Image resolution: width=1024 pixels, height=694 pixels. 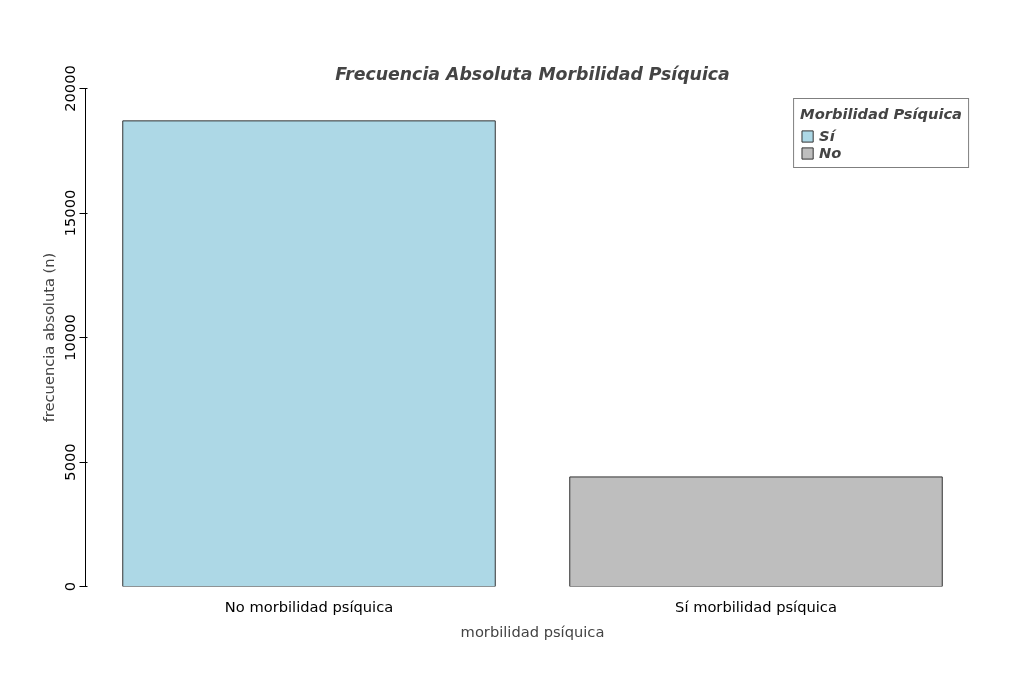 What do you see at coordinates (532, 631) in the screenshot?
I see `x-axis-title: morbilidad psíquica` at bounding box center [532, 631].